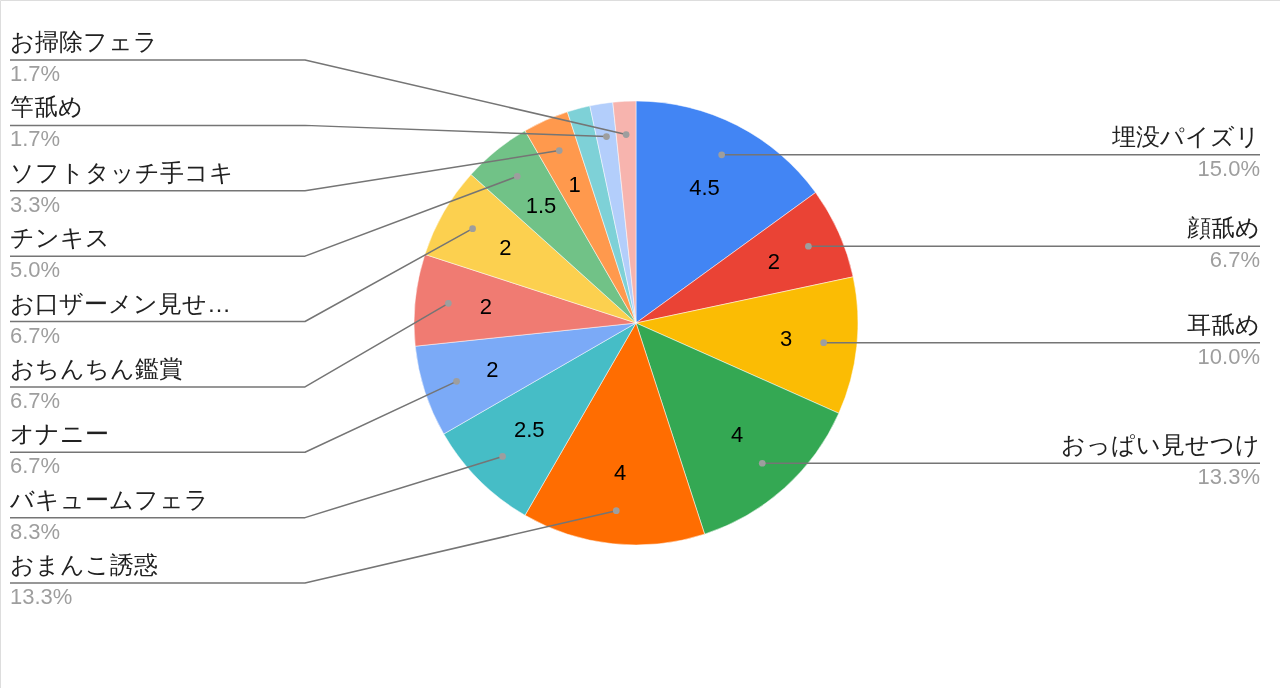  I want to click on slice-label: おまんこ誘惑, so click(84, 564).